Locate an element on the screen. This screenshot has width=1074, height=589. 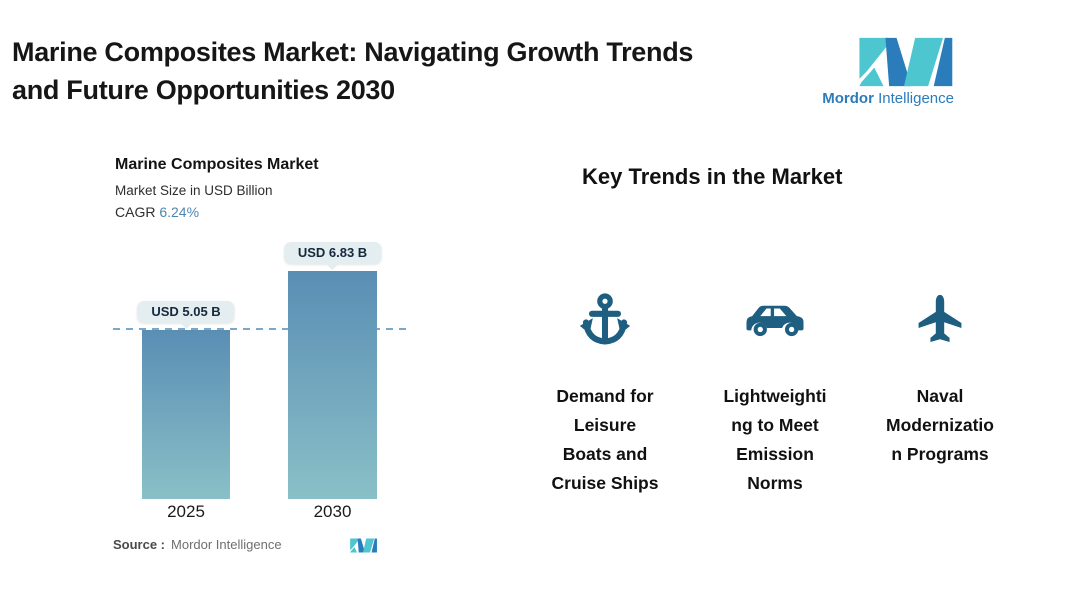
bar-2025 is located at coordinates (186, 414).